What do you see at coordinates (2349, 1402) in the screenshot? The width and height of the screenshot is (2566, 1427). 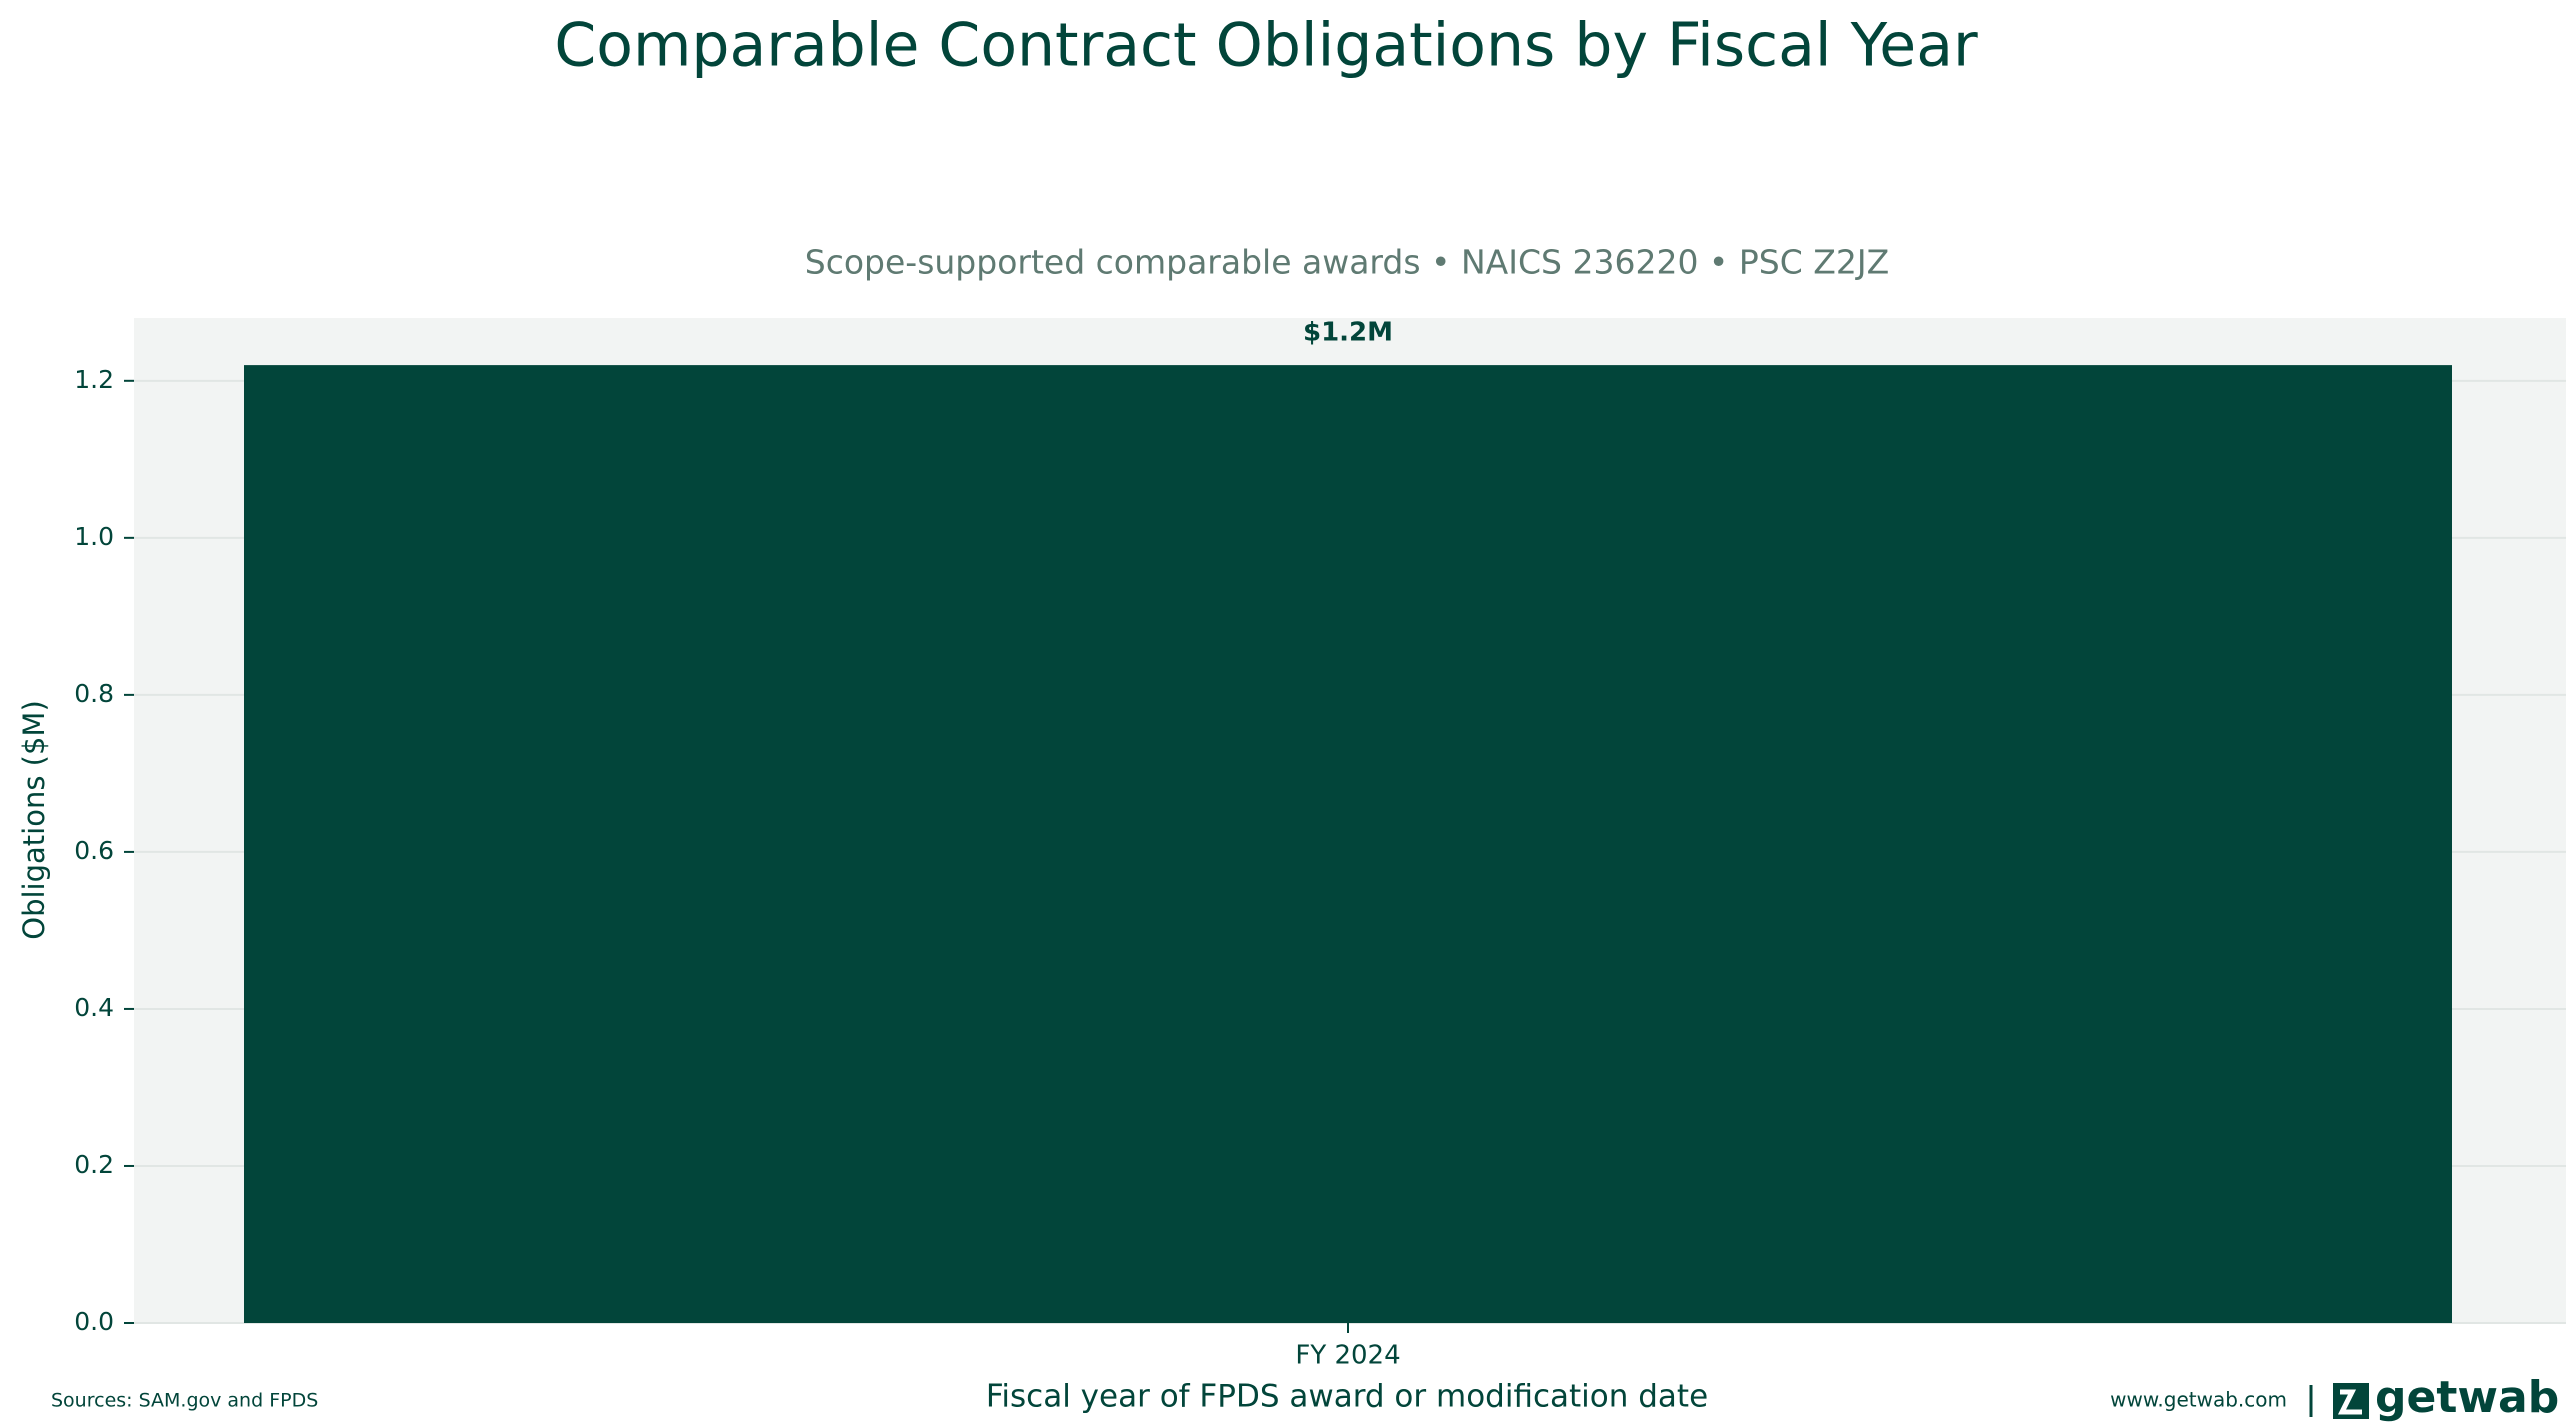 I see `logo-glyph` at bounding box center [2349, 1402].